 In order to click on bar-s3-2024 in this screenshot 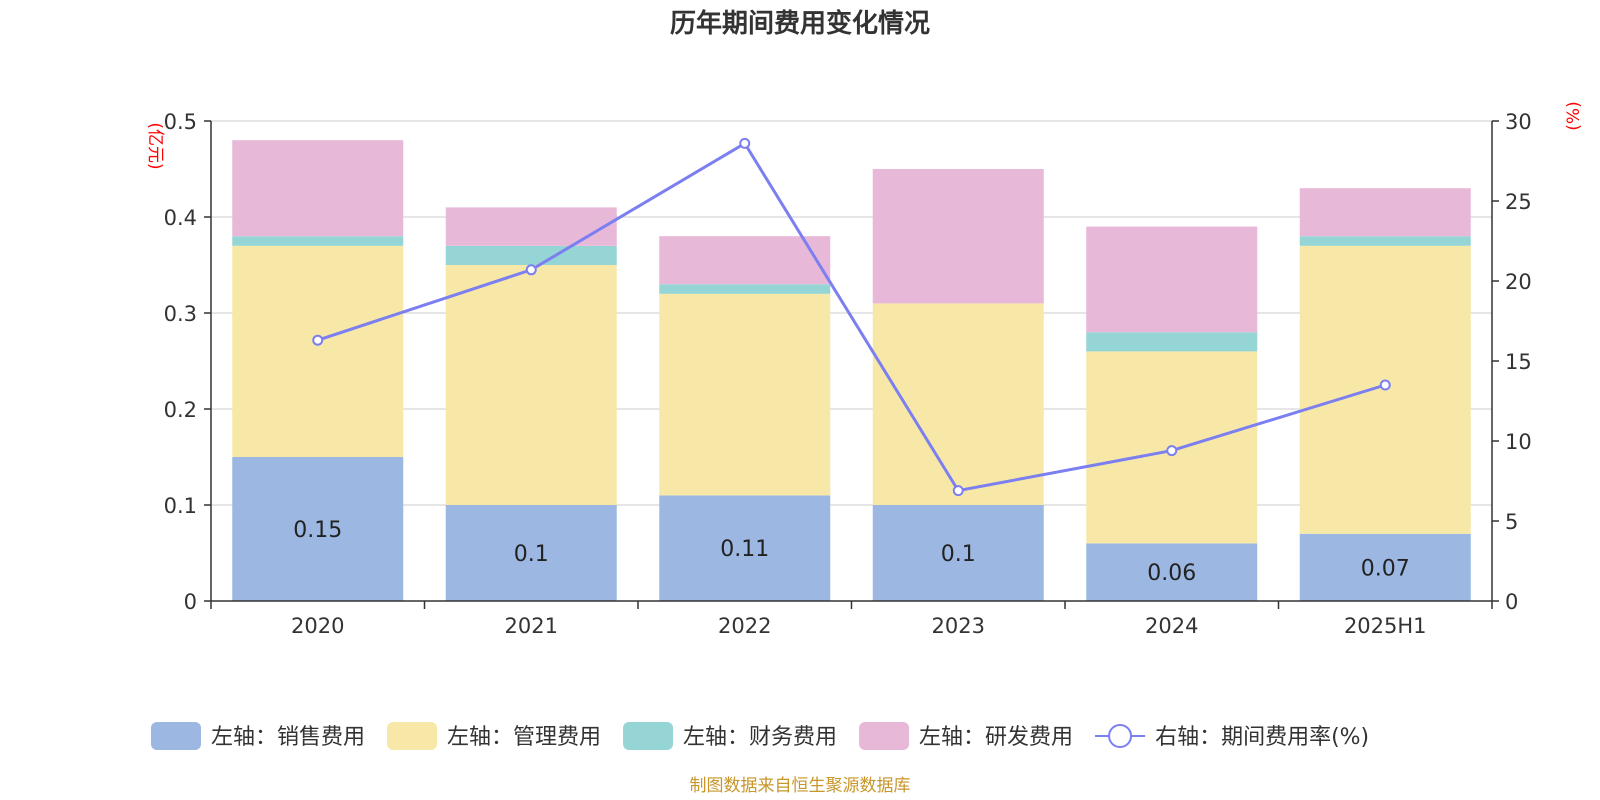, I will do `click(1172, 279)`.